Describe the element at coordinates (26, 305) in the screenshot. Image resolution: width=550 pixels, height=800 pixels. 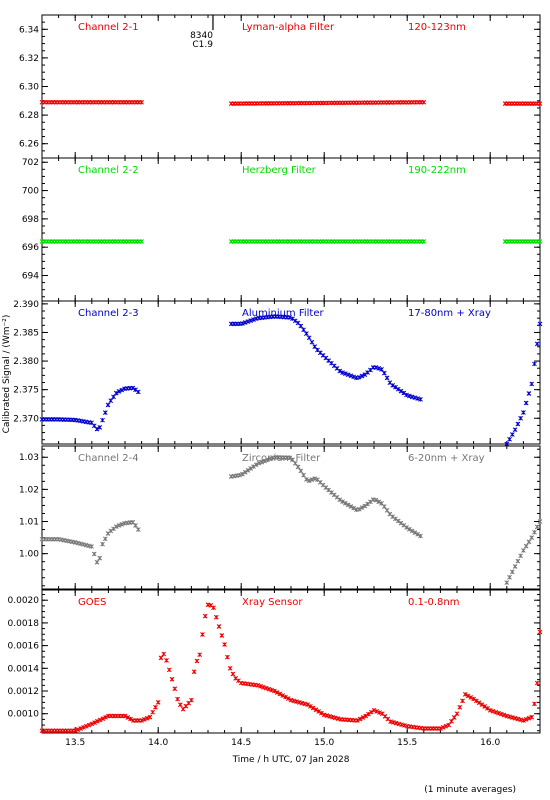
I see `y-tick-label: 2.390` at that location.